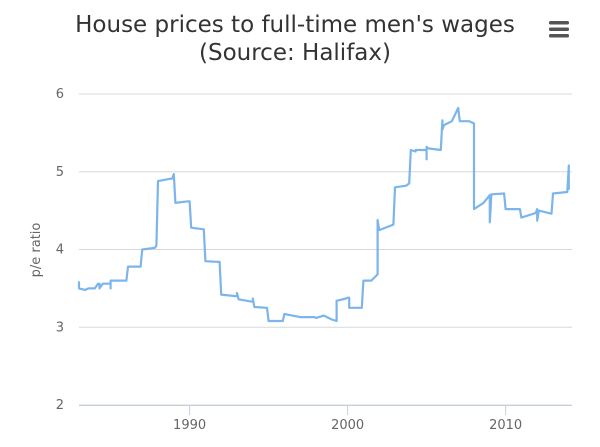 The image size is (600, 447). Describe the element at coordinates (60, 405) in the screenshot. I see `y-tick-label: 2` at that location.